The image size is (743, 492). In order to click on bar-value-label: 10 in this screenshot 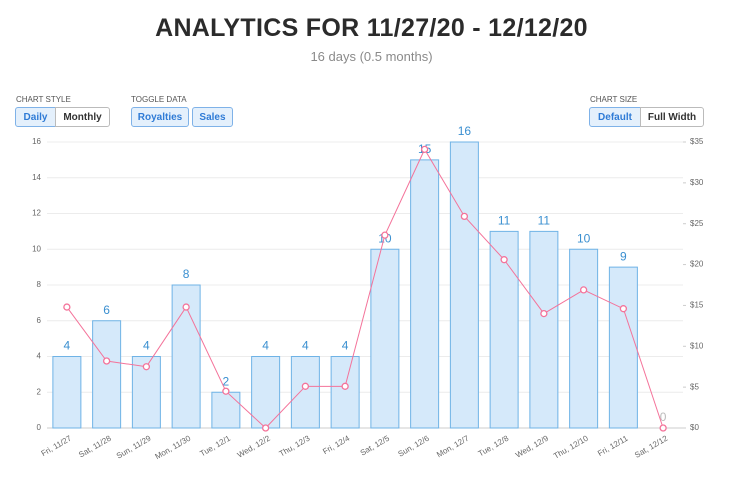, I will do `click(584, 238)`.